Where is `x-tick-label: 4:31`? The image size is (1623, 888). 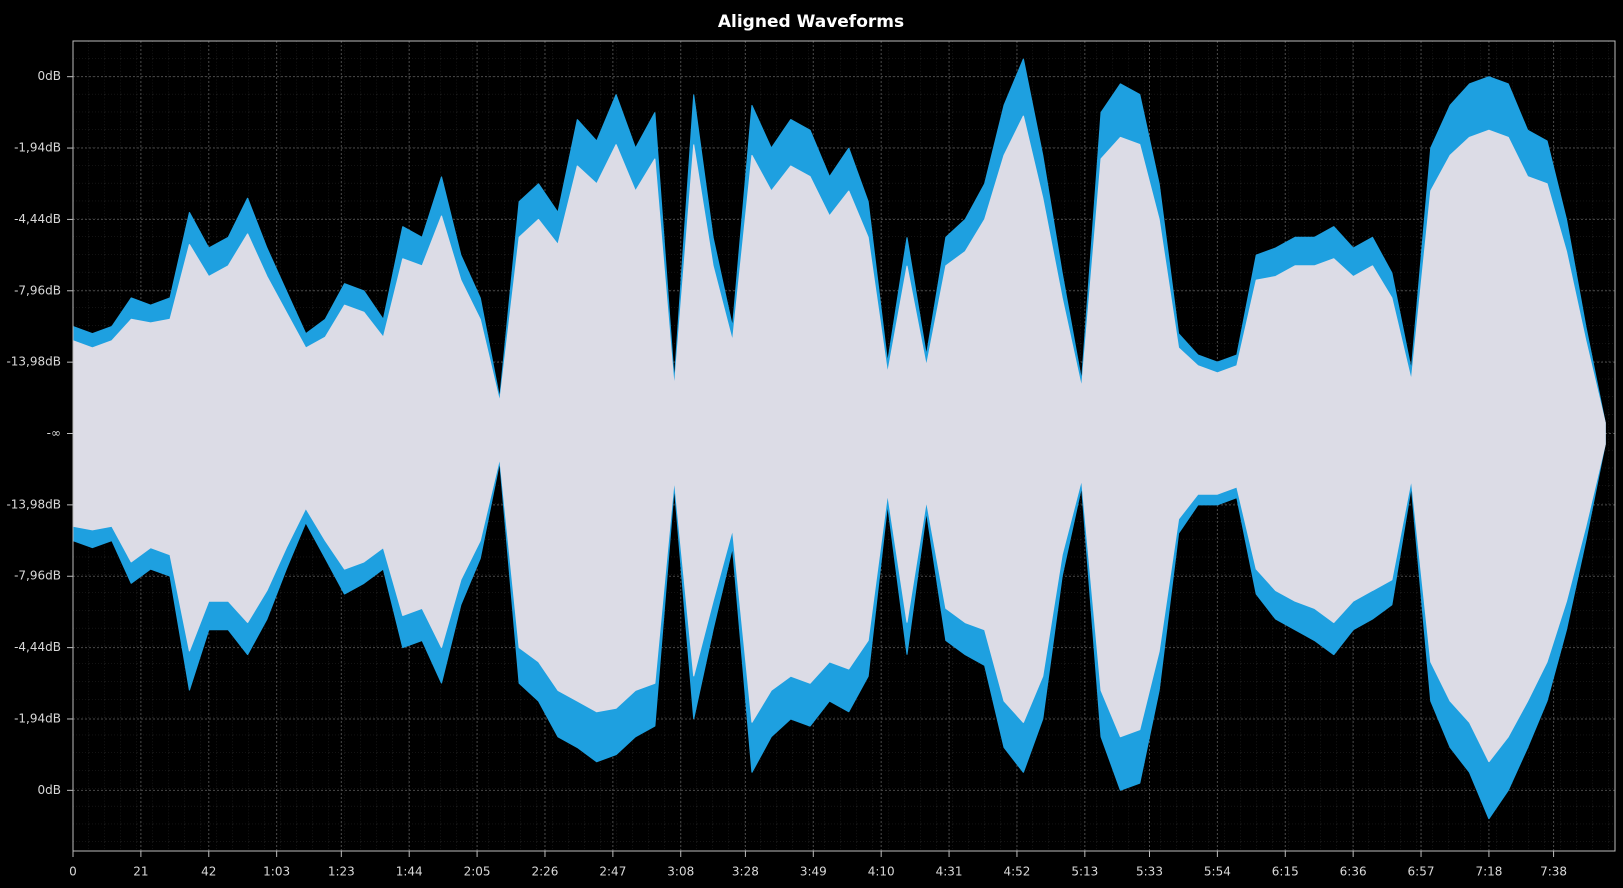
x-tick-label: 4:31 is located at coordinates (949, 872).